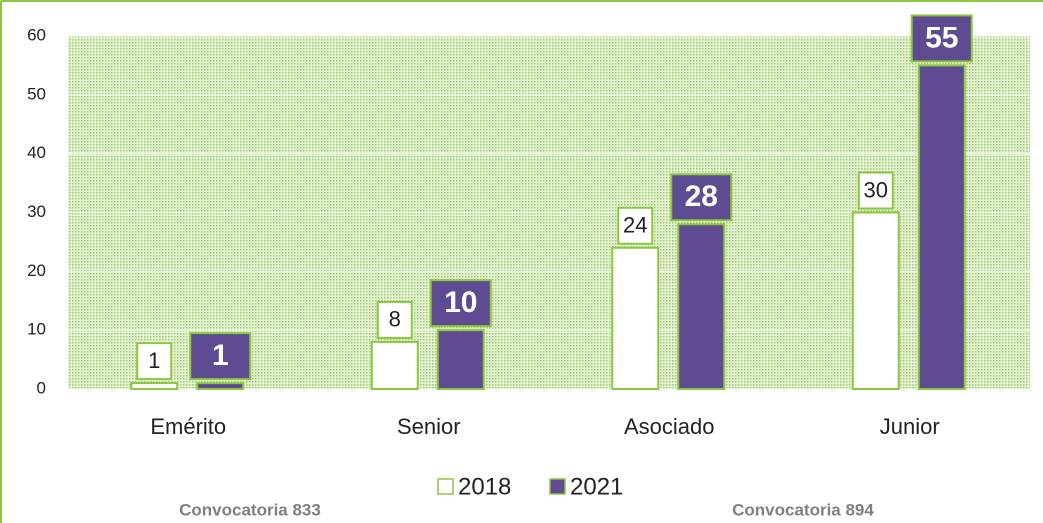  What do you see at coordinates (250, 509) in the screenshot?
I see `annotation: Convocatoria 833` at bounding box center [250, 509].